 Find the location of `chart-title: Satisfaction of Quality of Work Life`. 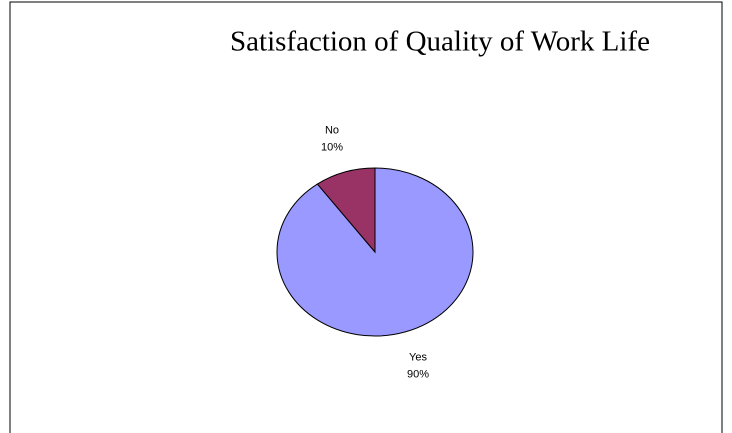

chart-title: Satisfaction of Quality of Work Life is located at coordinates (440, 42).